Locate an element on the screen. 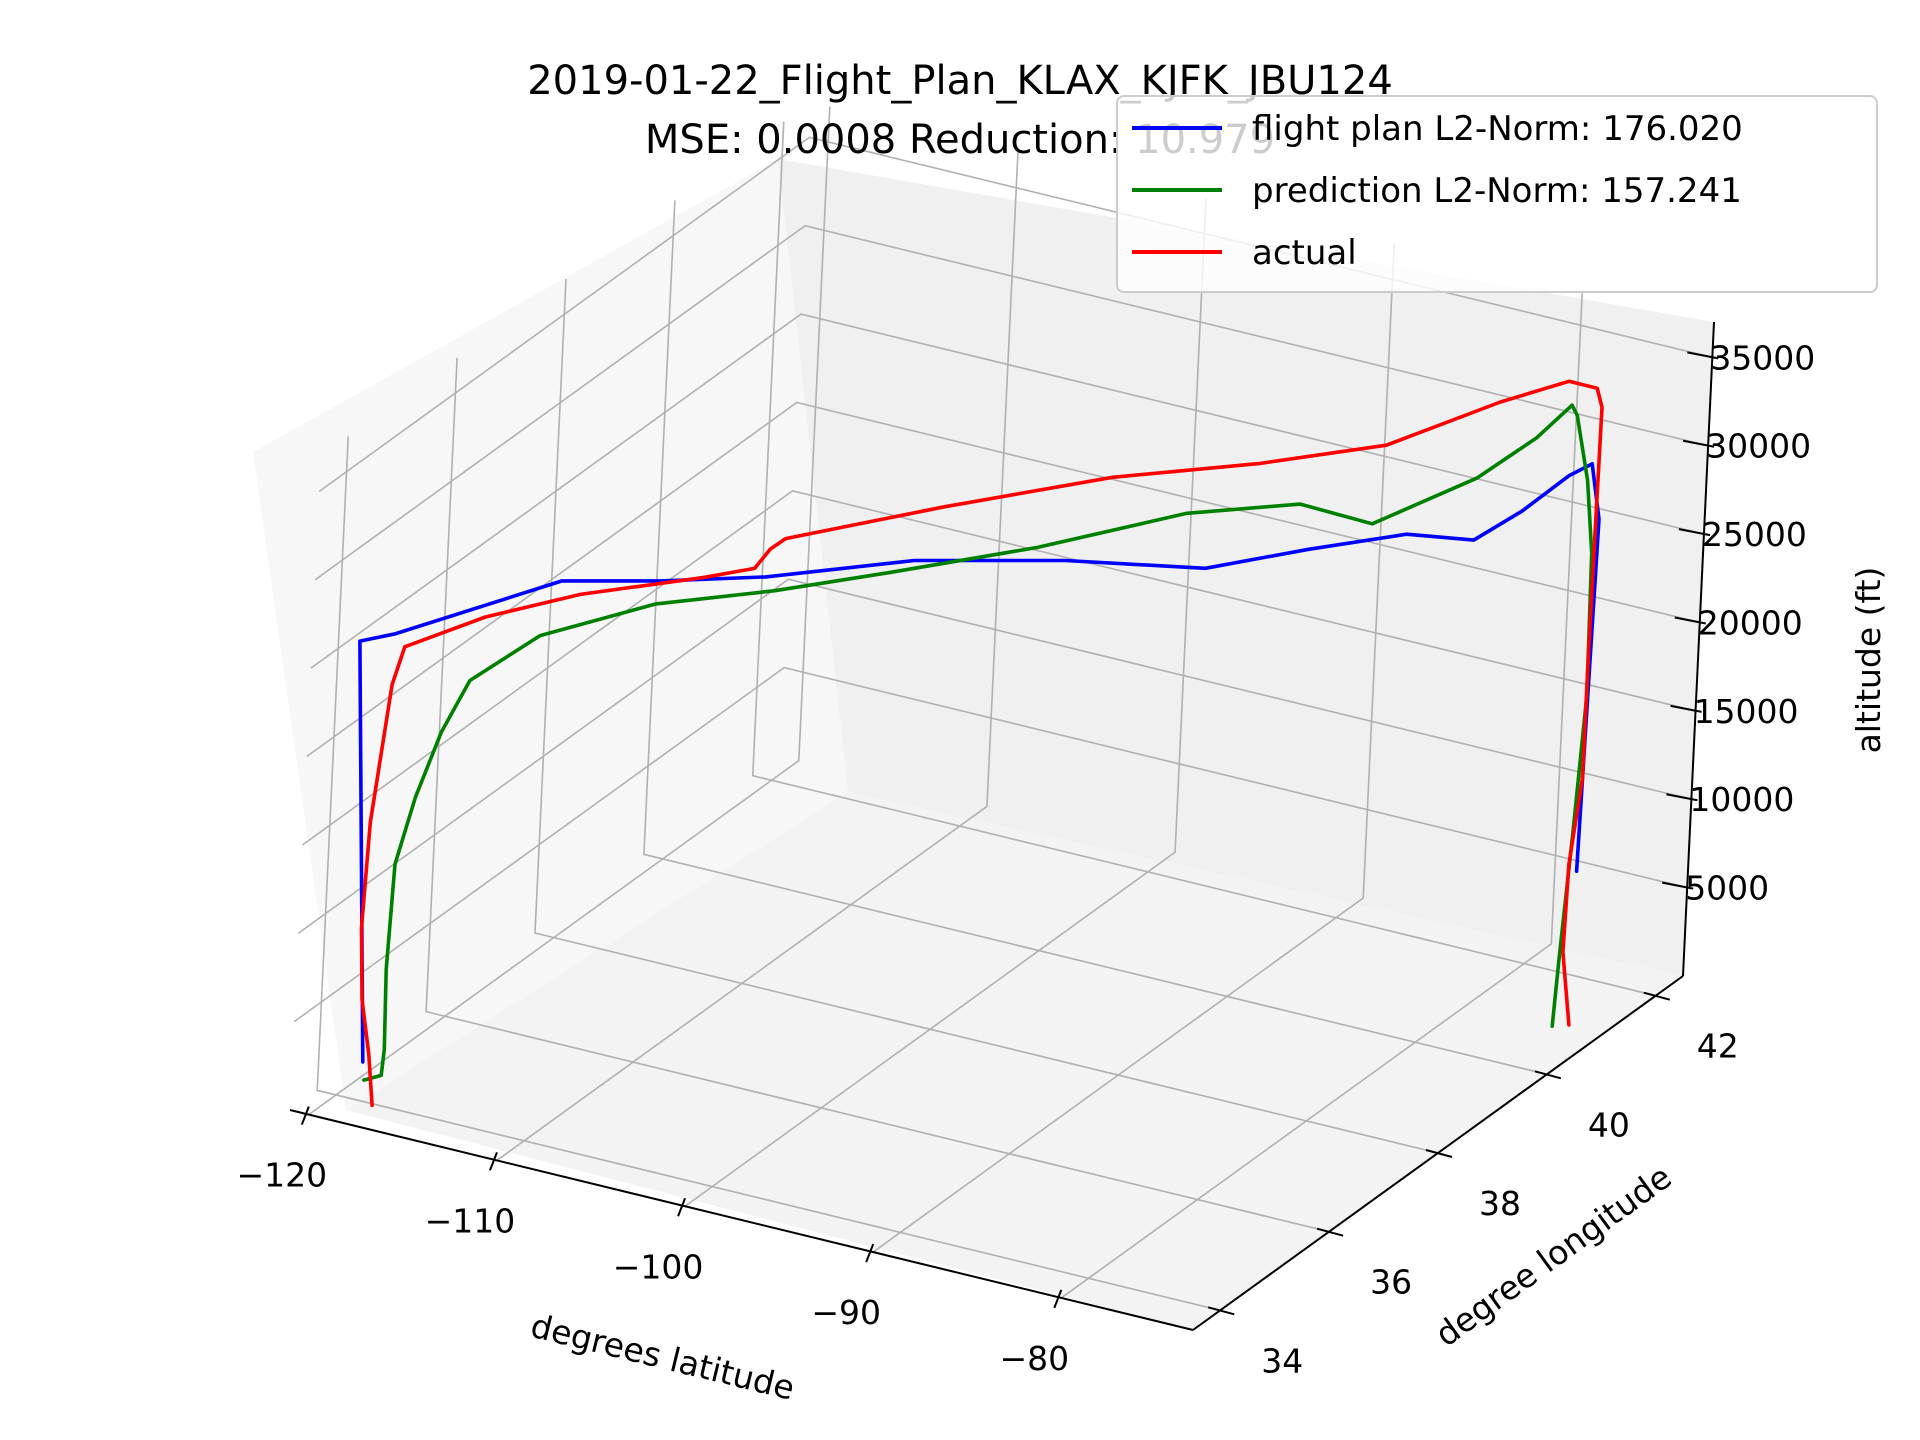 This screenshot has width=1920, height=1440. x-tick-label: −90 is located at coordinates (846, 1312).